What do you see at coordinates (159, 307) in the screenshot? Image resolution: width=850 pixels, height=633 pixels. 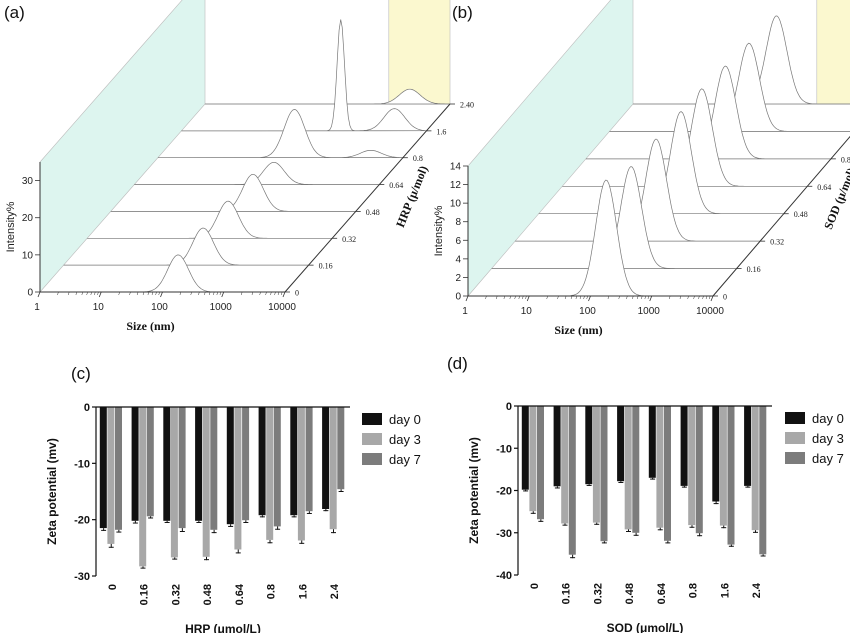 I see `x-tick-label: 100` at bounding box center [159, 307].